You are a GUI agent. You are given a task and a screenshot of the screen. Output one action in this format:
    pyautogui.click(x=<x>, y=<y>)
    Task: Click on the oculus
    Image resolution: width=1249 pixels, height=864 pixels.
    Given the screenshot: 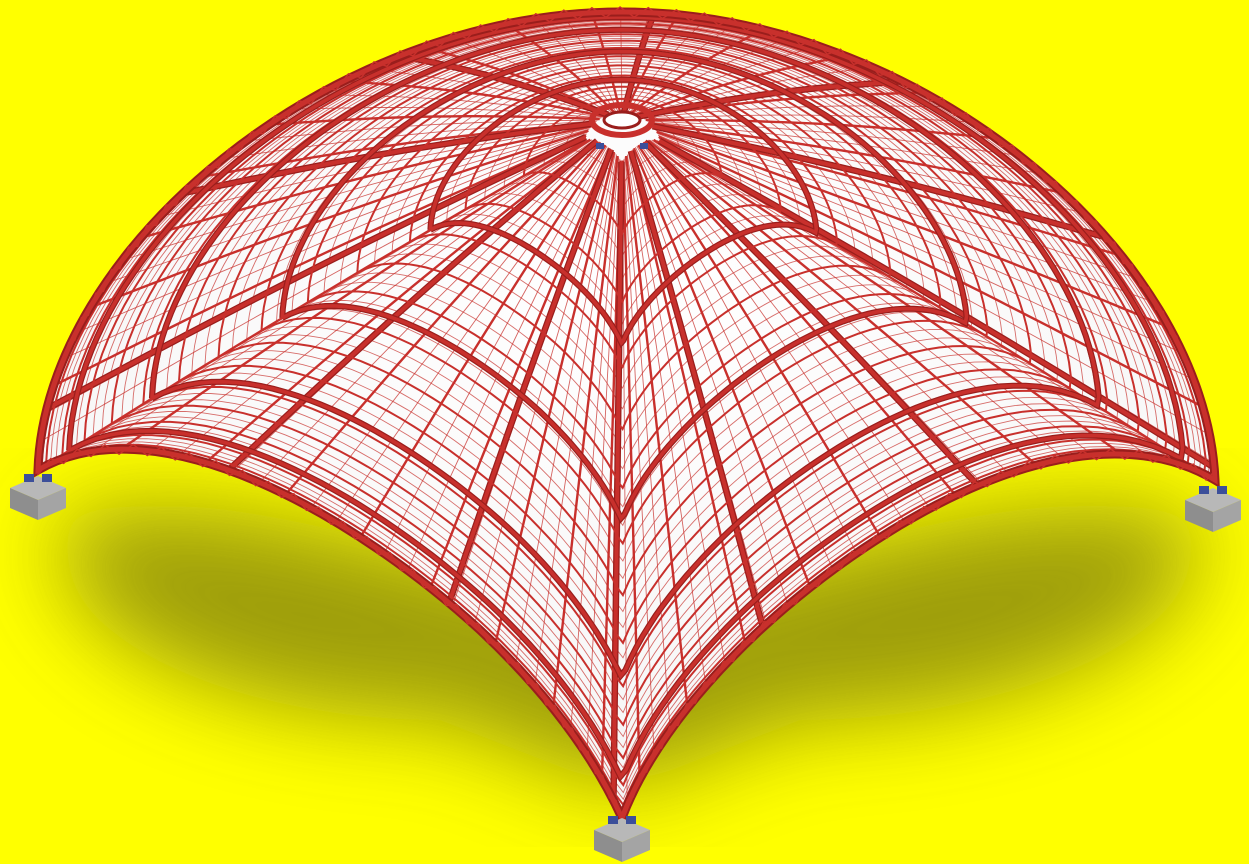 What is the action you would take?
    pyautogui.click(x=622, y=125)
    